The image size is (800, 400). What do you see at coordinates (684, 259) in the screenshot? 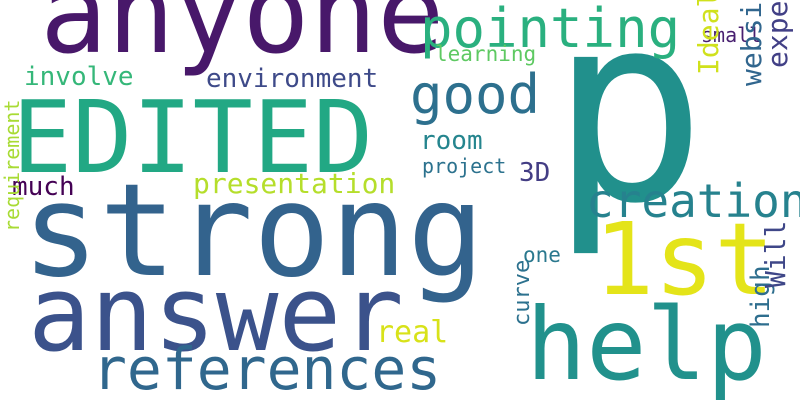
I see `word-1st: 1st` at bounding box center [684, 259].